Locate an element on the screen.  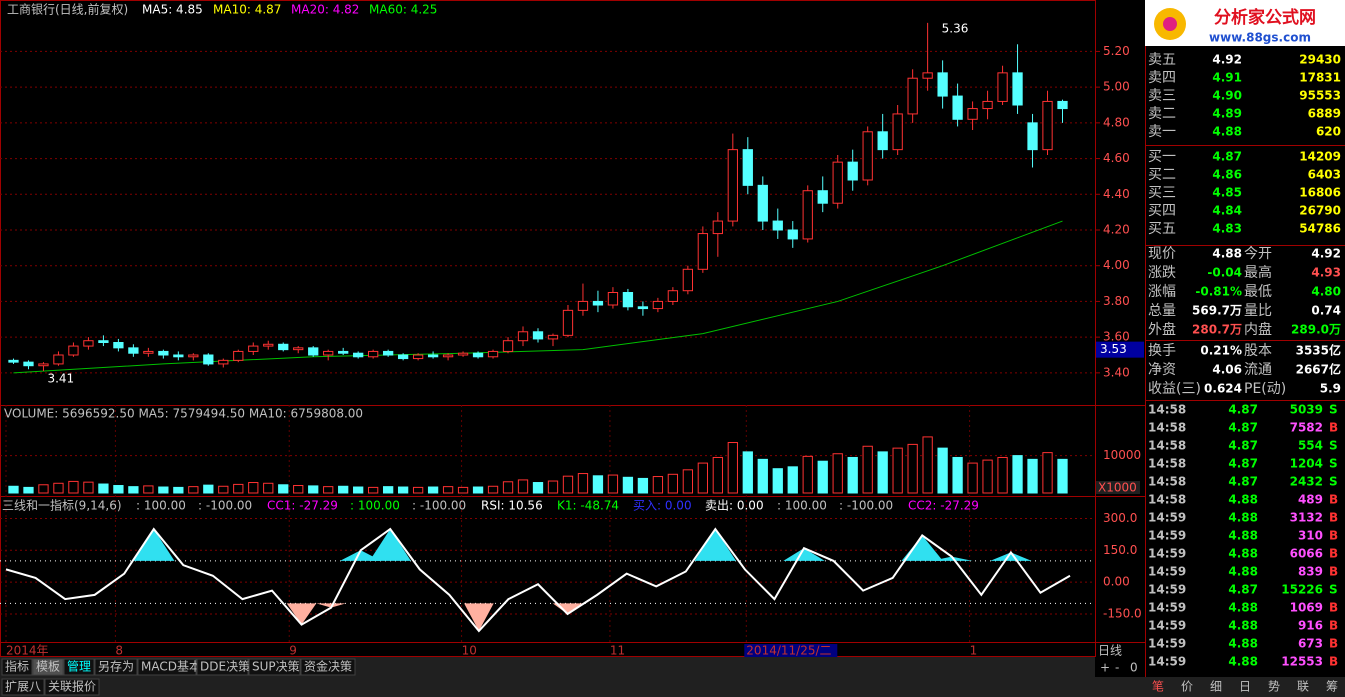
stat-value: 289.0万 is located at coordinates (1316, 330).